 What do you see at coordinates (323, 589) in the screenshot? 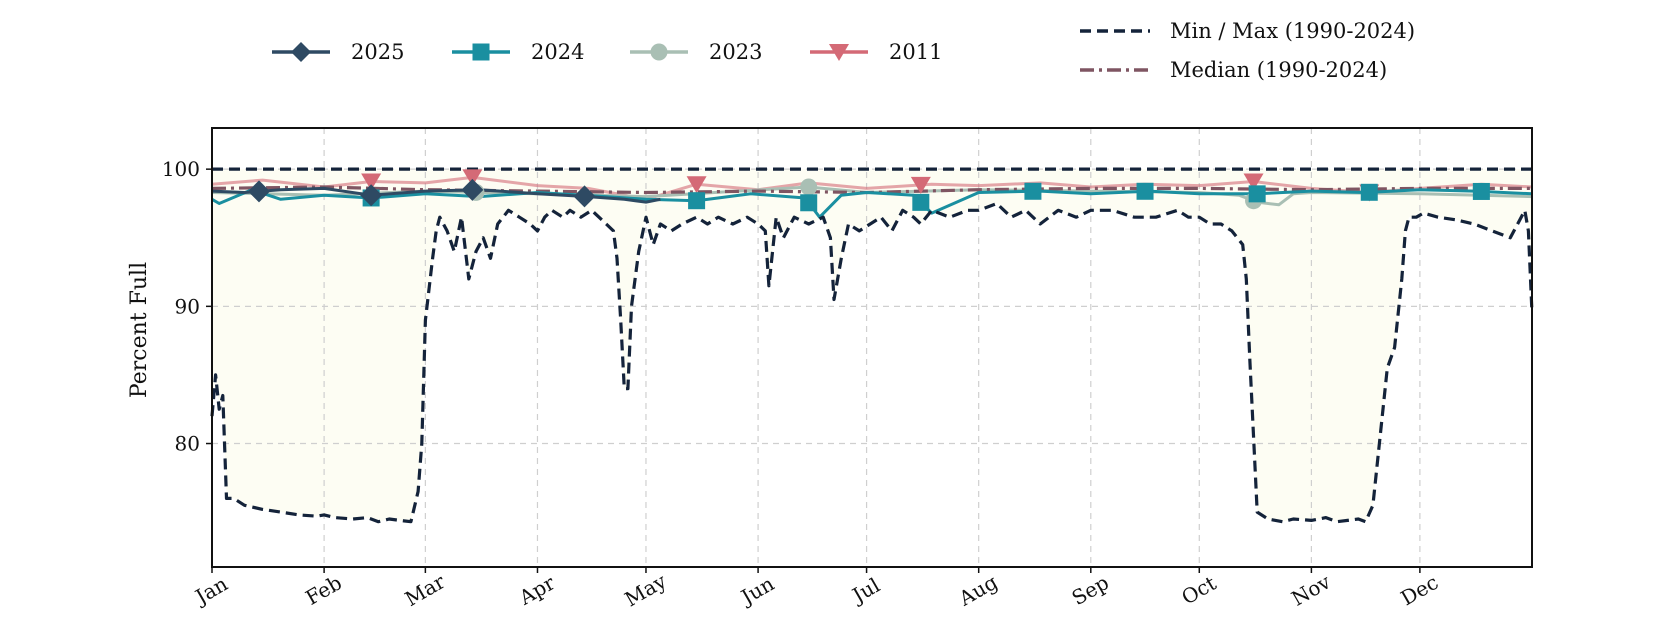
I see `x-tick-label: Feb` at bounding box center [323, 589].